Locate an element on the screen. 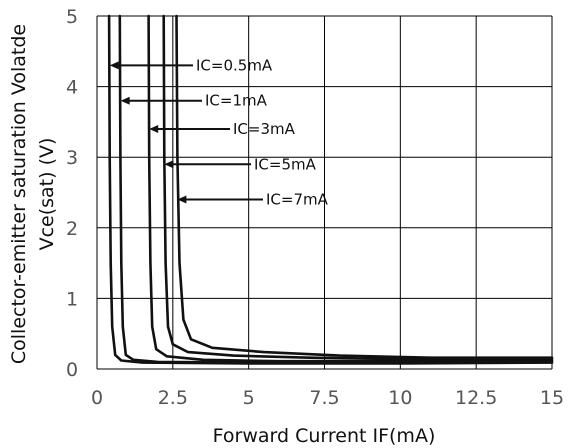 This screenshot has width=568, height=448. x-tick-label: 12.5 is located at coordinates (476, 398).